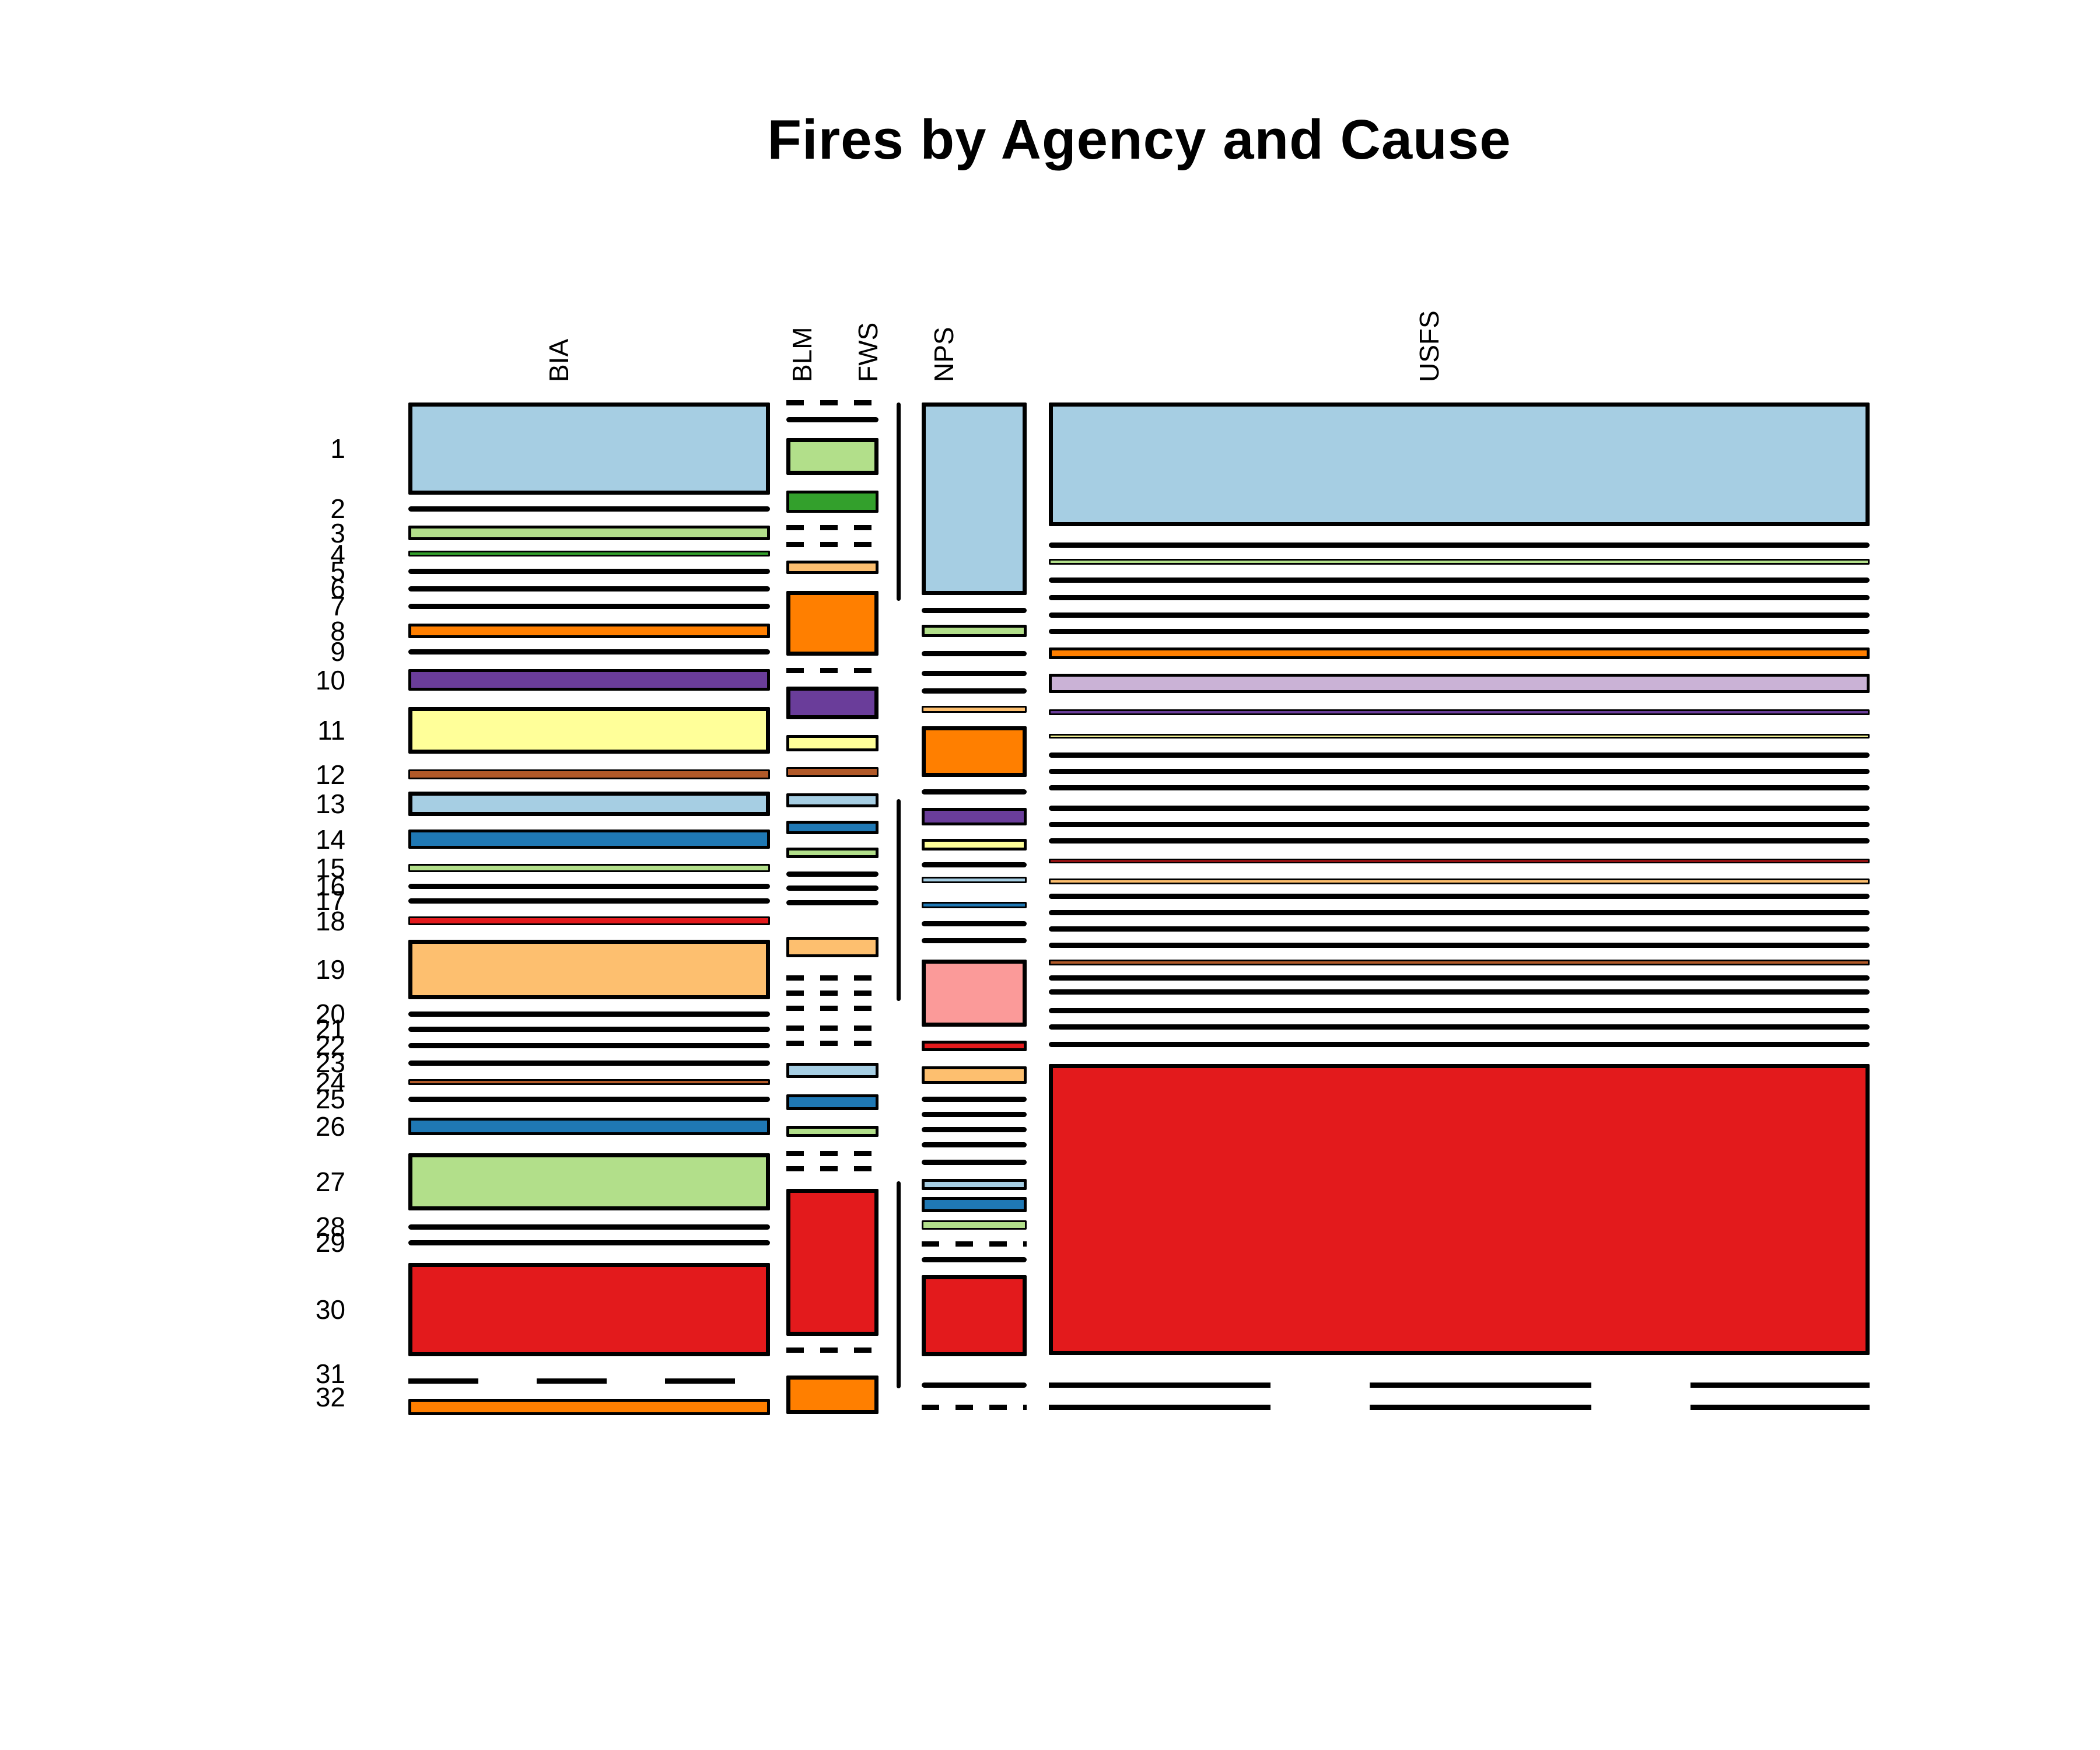 This screenshot has height=1750, width=2100. I want to click on row-label-32: 32, so click(330, 1397).